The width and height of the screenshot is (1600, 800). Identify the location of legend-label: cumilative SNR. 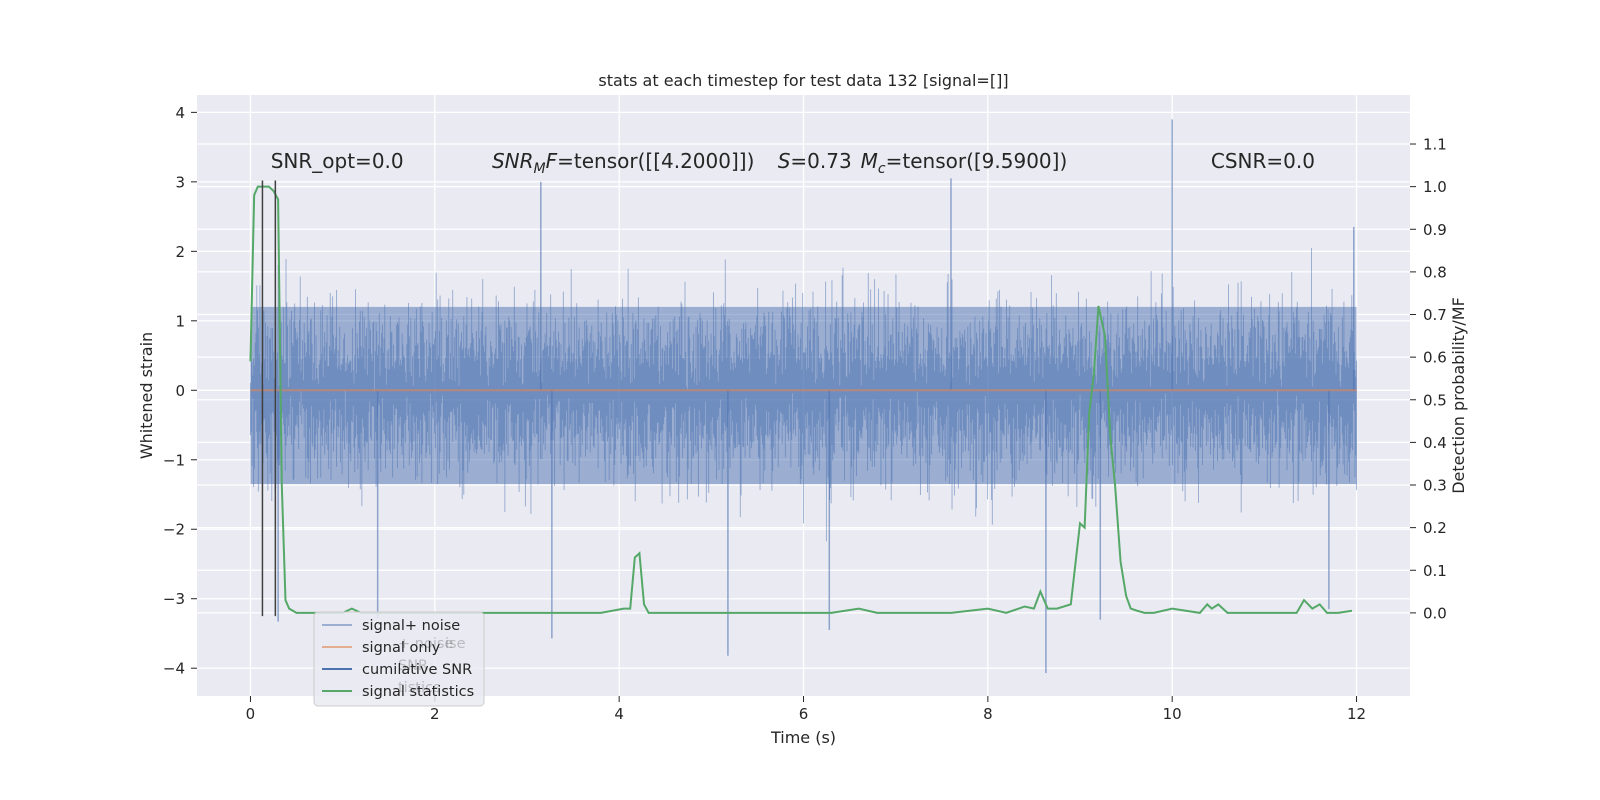
(417, 670).